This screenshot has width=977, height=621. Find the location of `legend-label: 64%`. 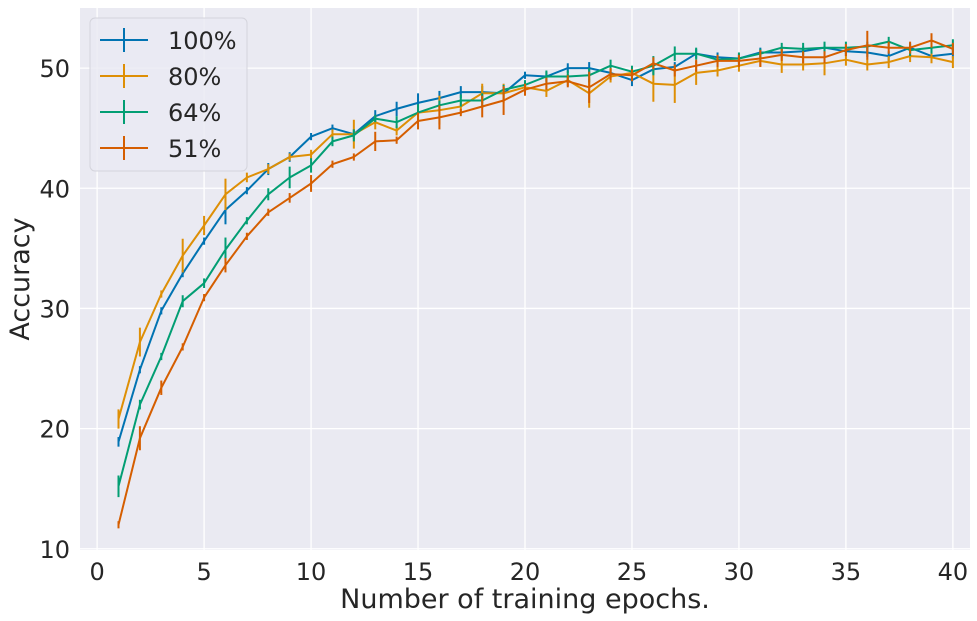

legend-label: 64% is located at coordinates (194, 113).